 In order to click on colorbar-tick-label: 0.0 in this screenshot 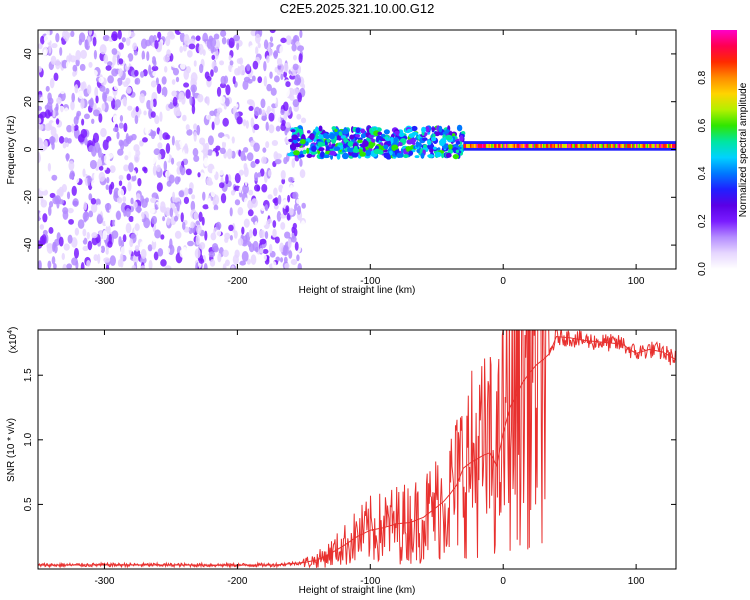, I will do `click(702, 269)`.